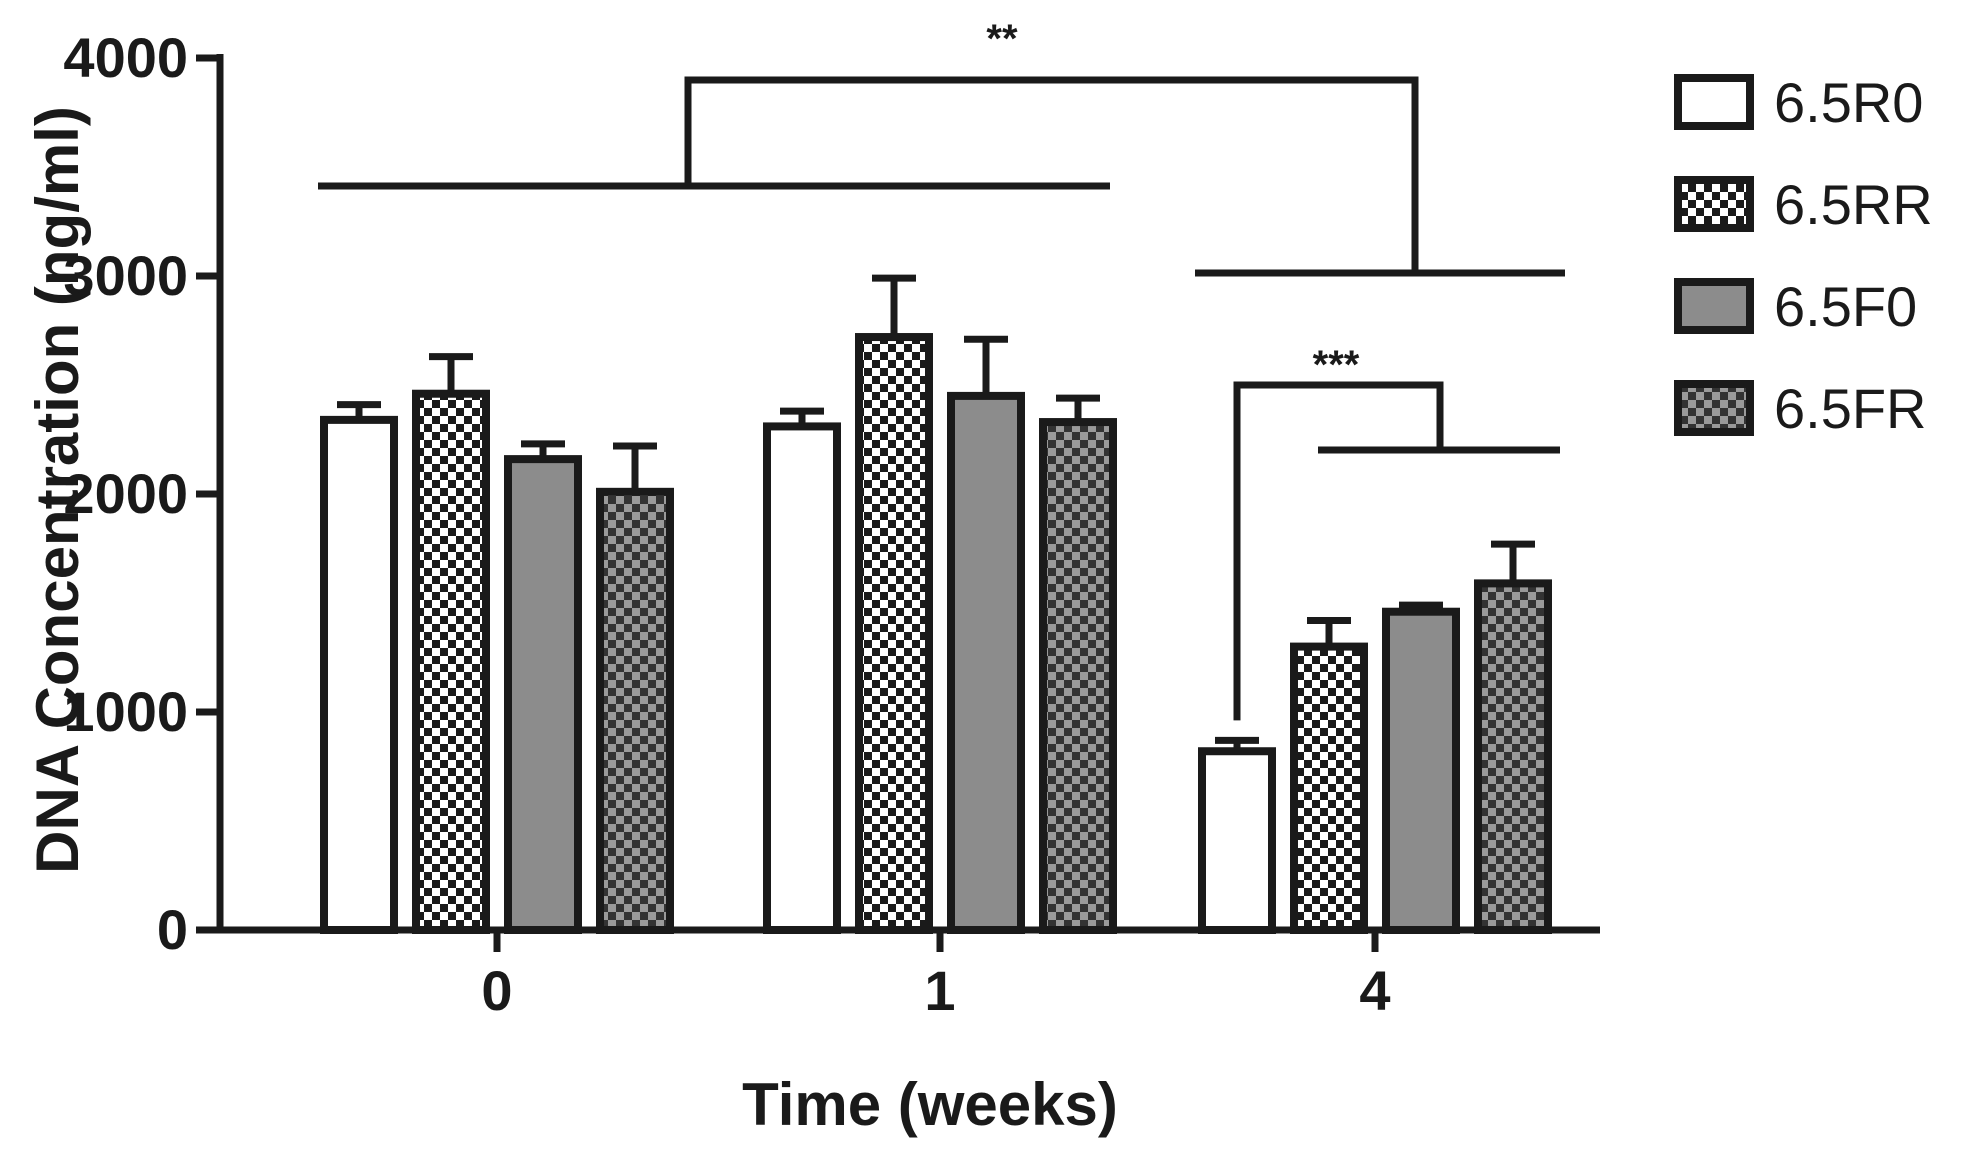 The image size is (1972, 1162). I want to click on bar-6.5RR-week-1, so click(894, 634).